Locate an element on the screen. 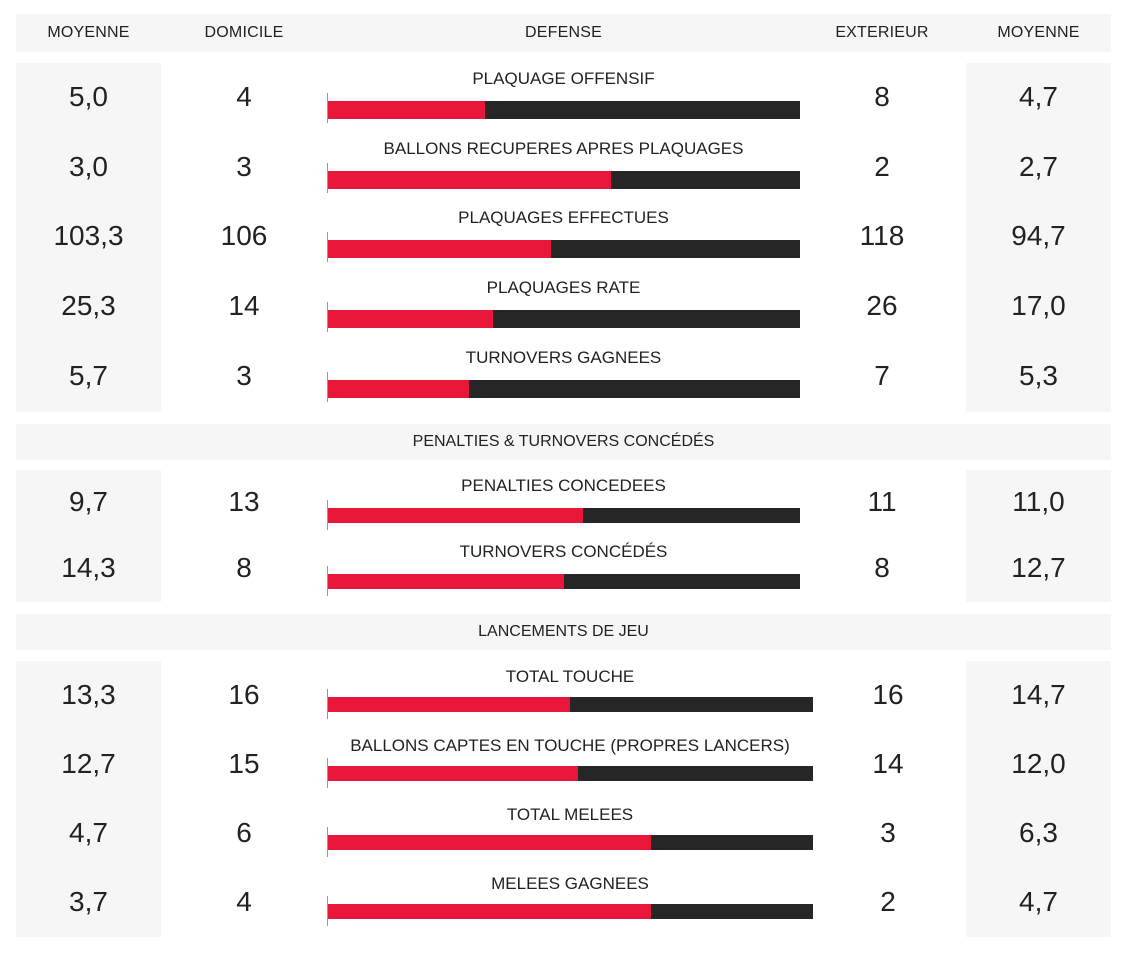 This screenshot has height=962, width=1136. avg-away-panel-penalties is located at coordinates (1038, 536).